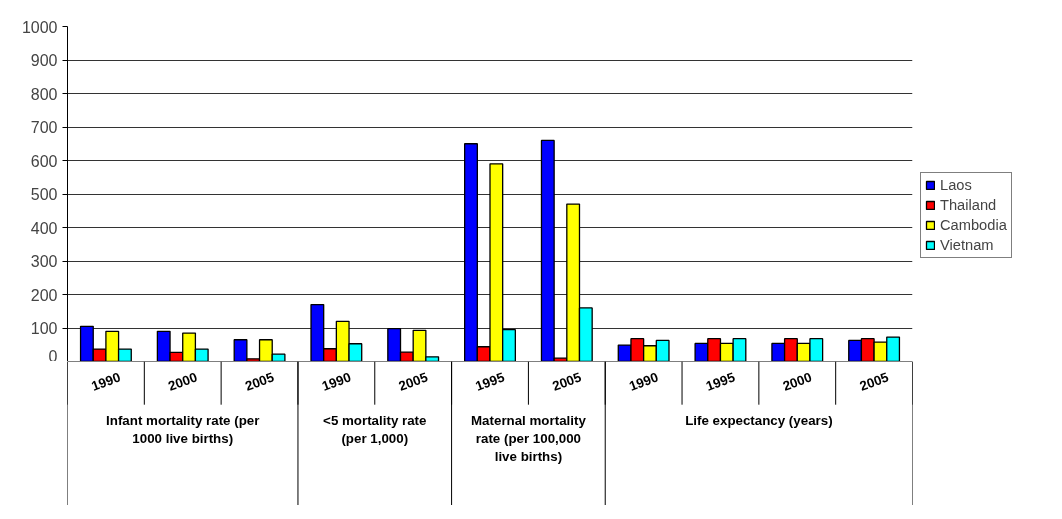 Image resolution: width=1062 pixels, height=519 pixels. What do you see at coordinates (44, 295) in the screenshot?
I see `y-tick-label: 200` at bounding box center [44, 295].